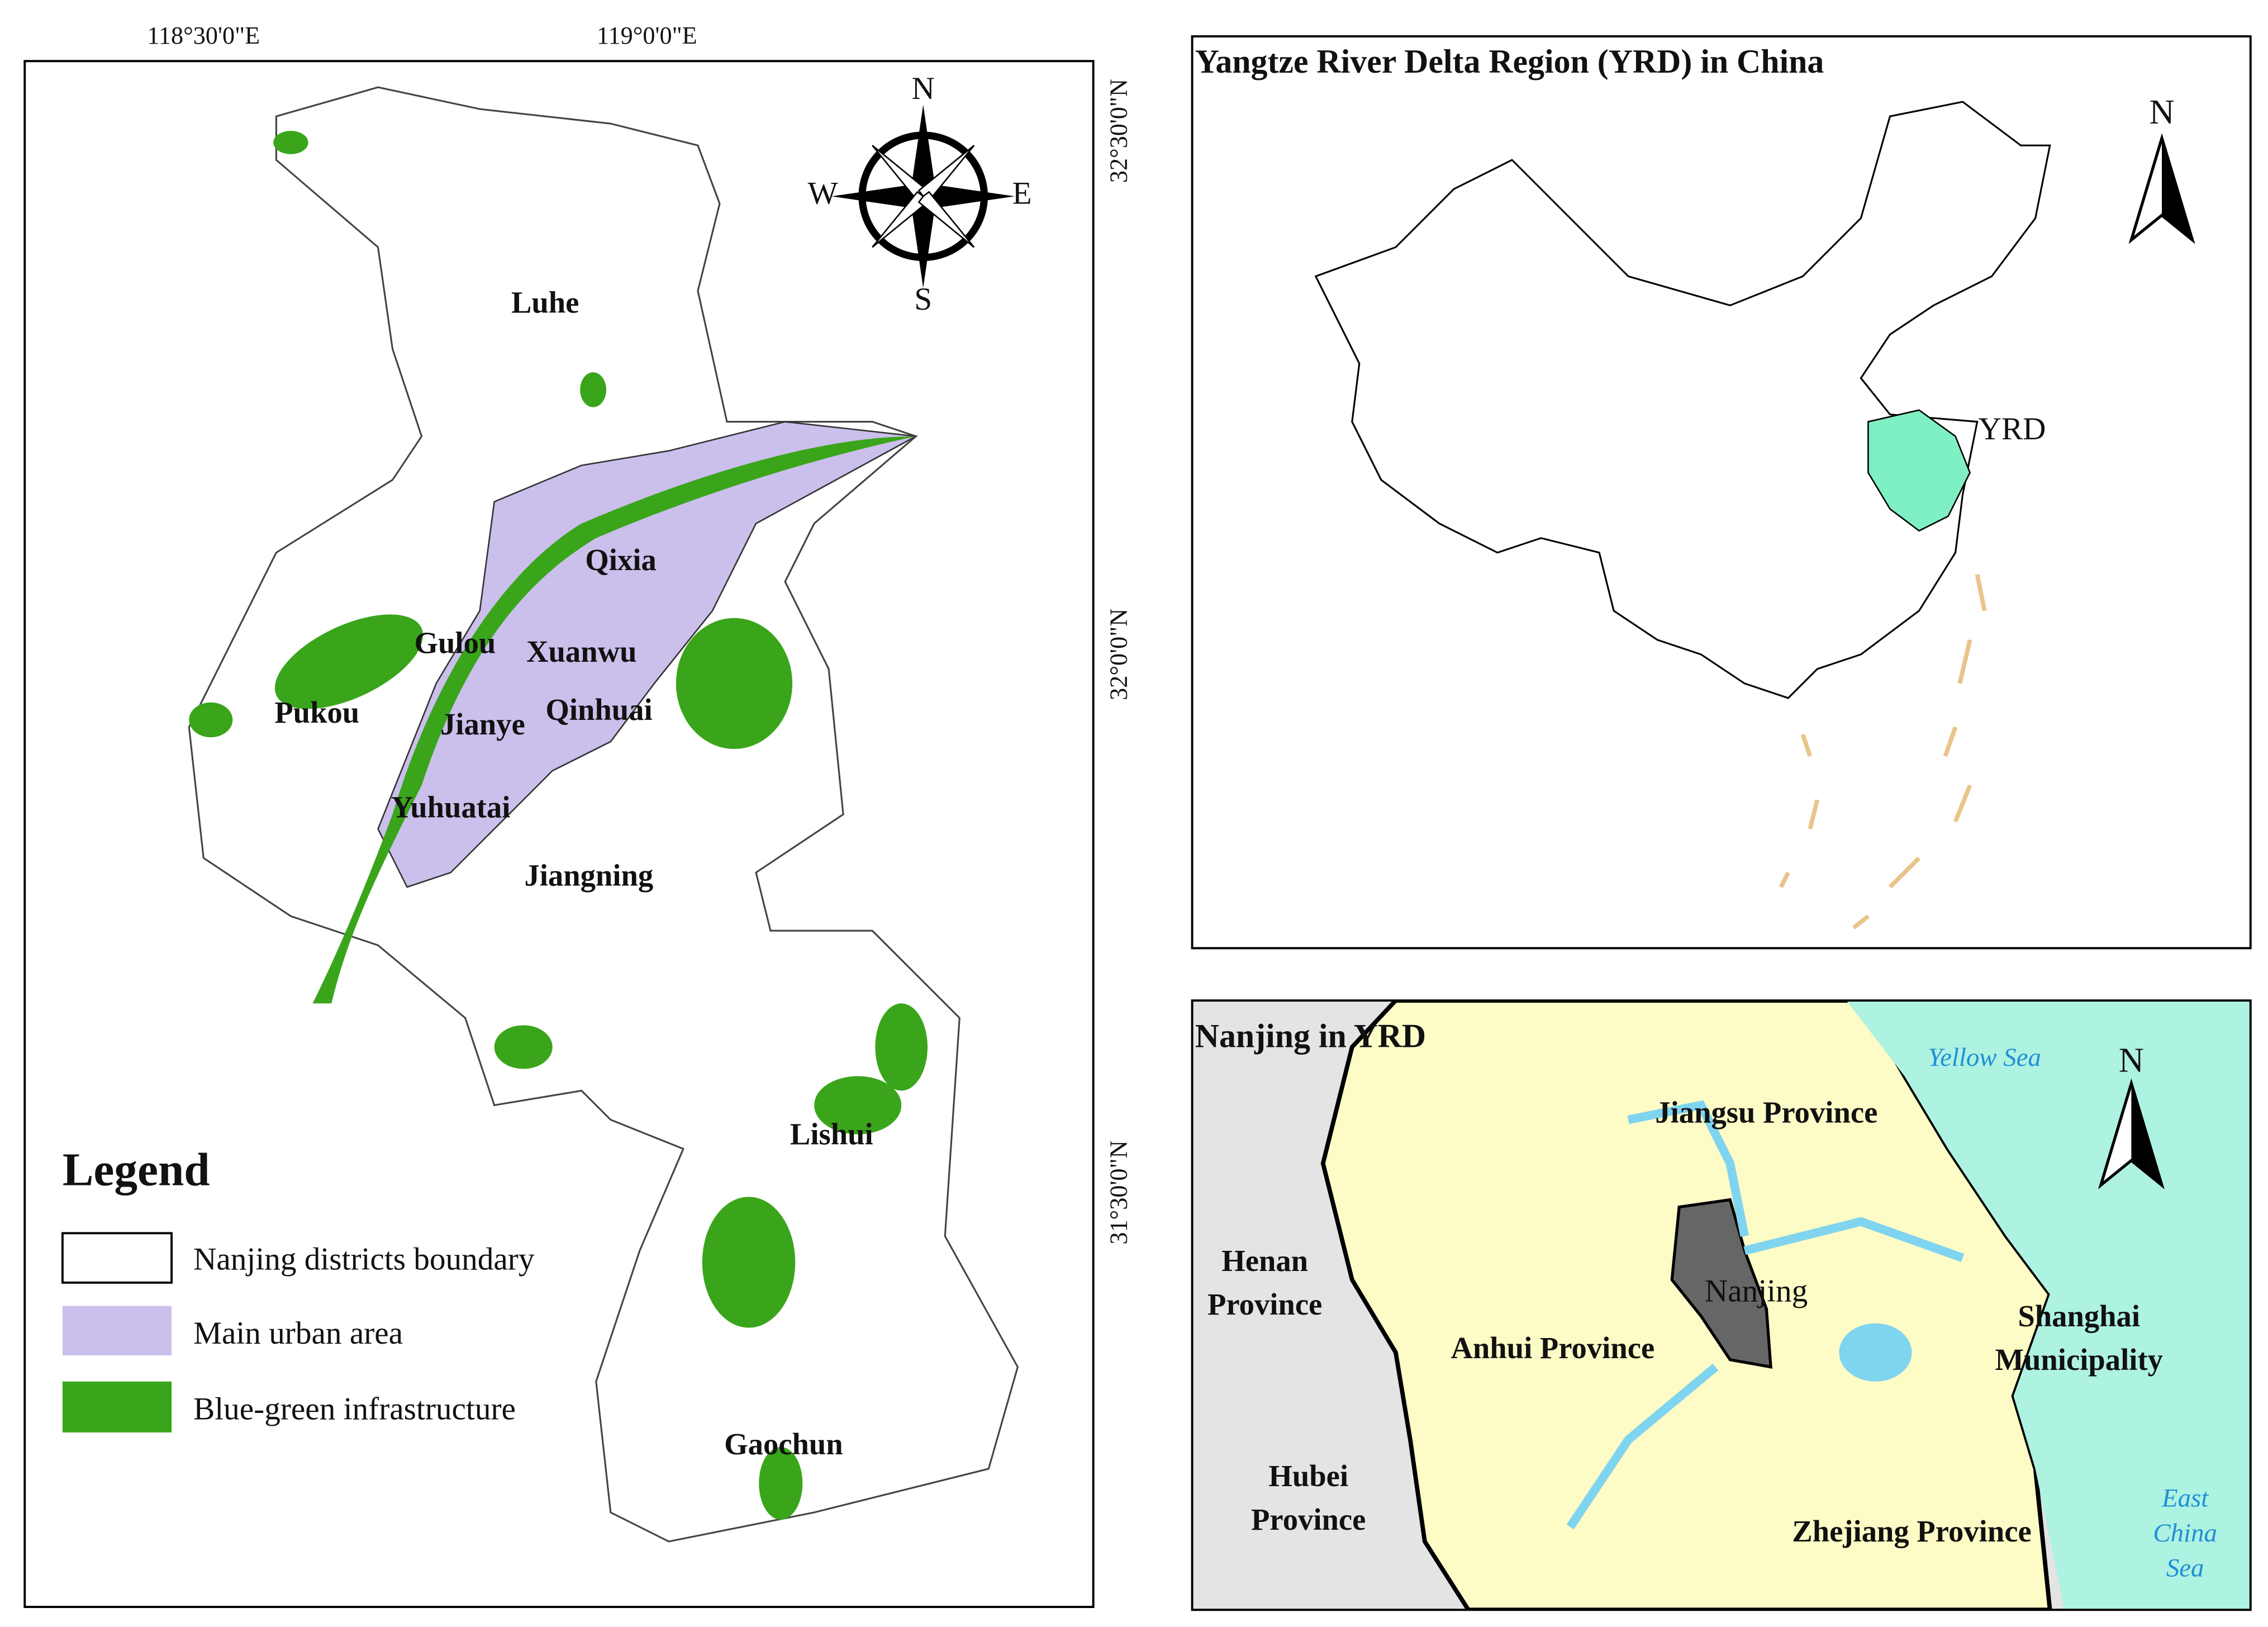 The image size is (2268, 1627). What do you see at coordinates (647, 35) in the screenshot?
I see `lon-label: 119°0'0"E` at bounding box center [647, 35].